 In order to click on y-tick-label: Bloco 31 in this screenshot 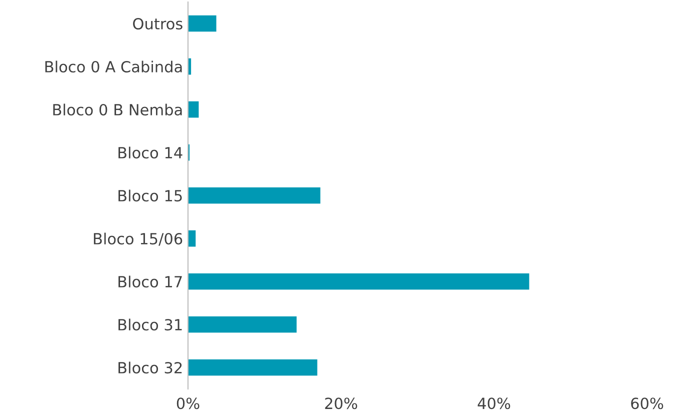, I will do `click(150, 324)`.